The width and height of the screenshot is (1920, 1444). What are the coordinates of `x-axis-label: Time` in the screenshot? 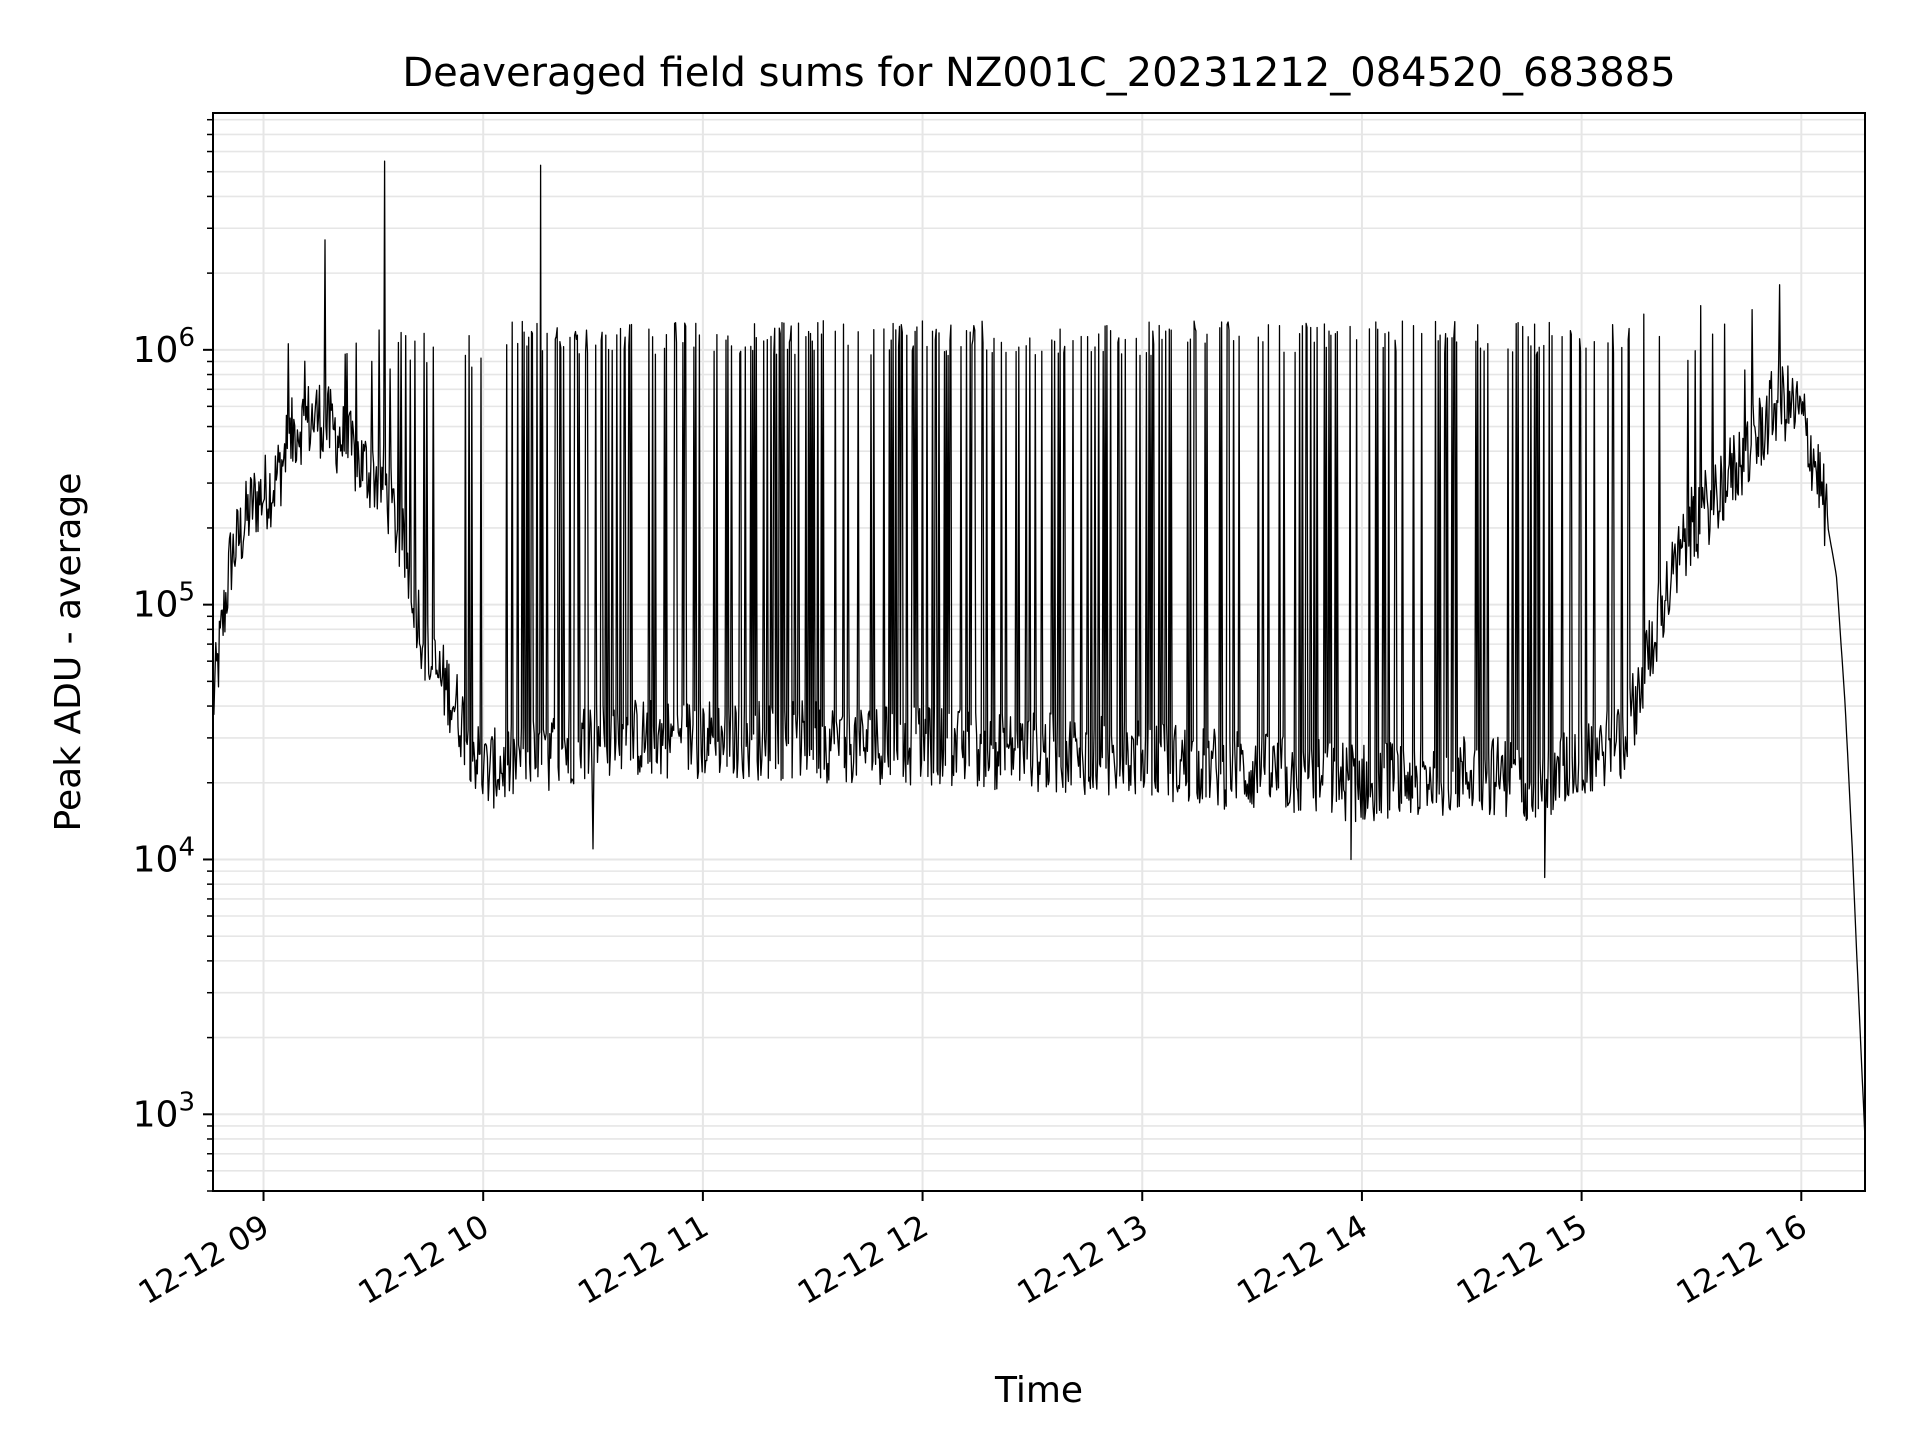 It's located at (1038, 1390).